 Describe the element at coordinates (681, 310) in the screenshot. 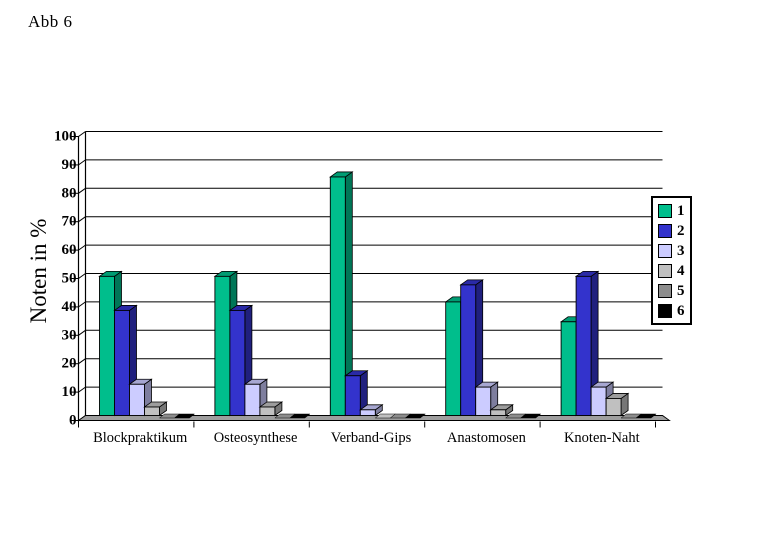

I see `legend-item-label: 6` at that location.